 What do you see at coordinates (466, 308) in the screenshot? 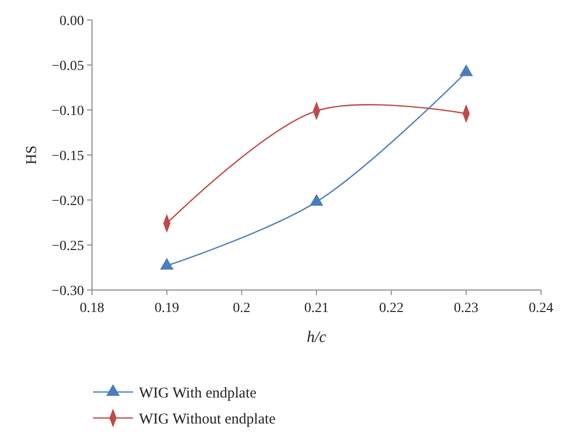
I see `x-tick-label: 0.23` at bounding box center [466, 308].